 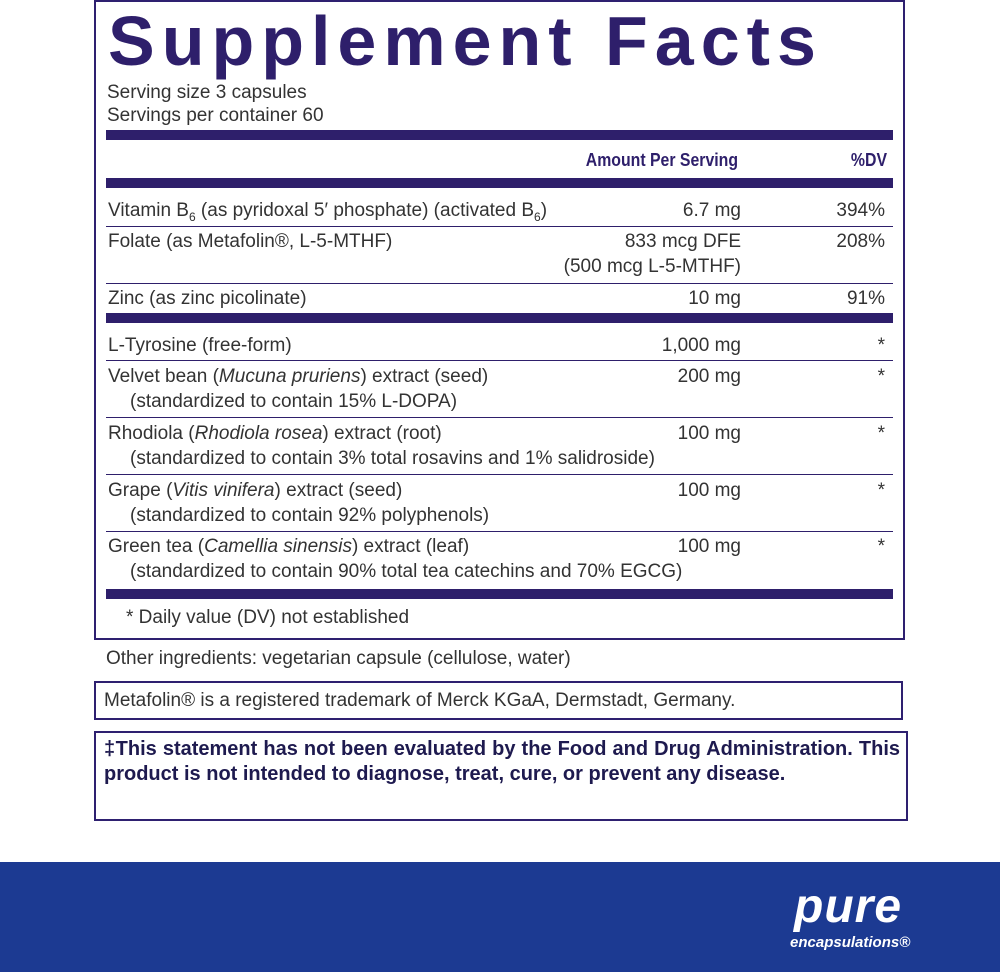 What do you see at coordinates (709, 376) in the screenshot?
I see `ingredient-amount: 200 mg` at bounding box center [709, 376].